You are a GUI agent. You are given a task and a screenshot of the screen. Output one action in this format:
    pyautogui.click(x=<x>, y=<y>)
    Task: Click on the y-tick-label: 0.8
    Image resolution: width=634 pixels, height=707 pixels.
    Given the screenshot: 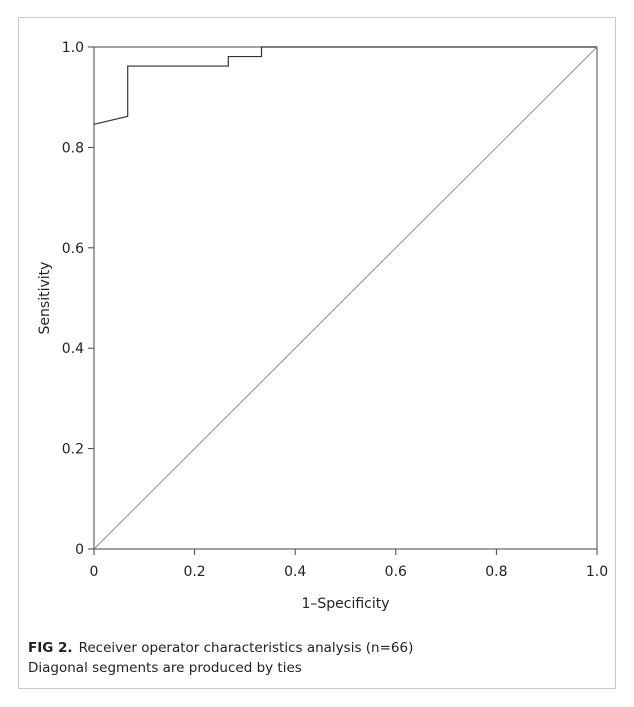 What is the action you would take?
    pyautogui.click(x=73, y=148)
    